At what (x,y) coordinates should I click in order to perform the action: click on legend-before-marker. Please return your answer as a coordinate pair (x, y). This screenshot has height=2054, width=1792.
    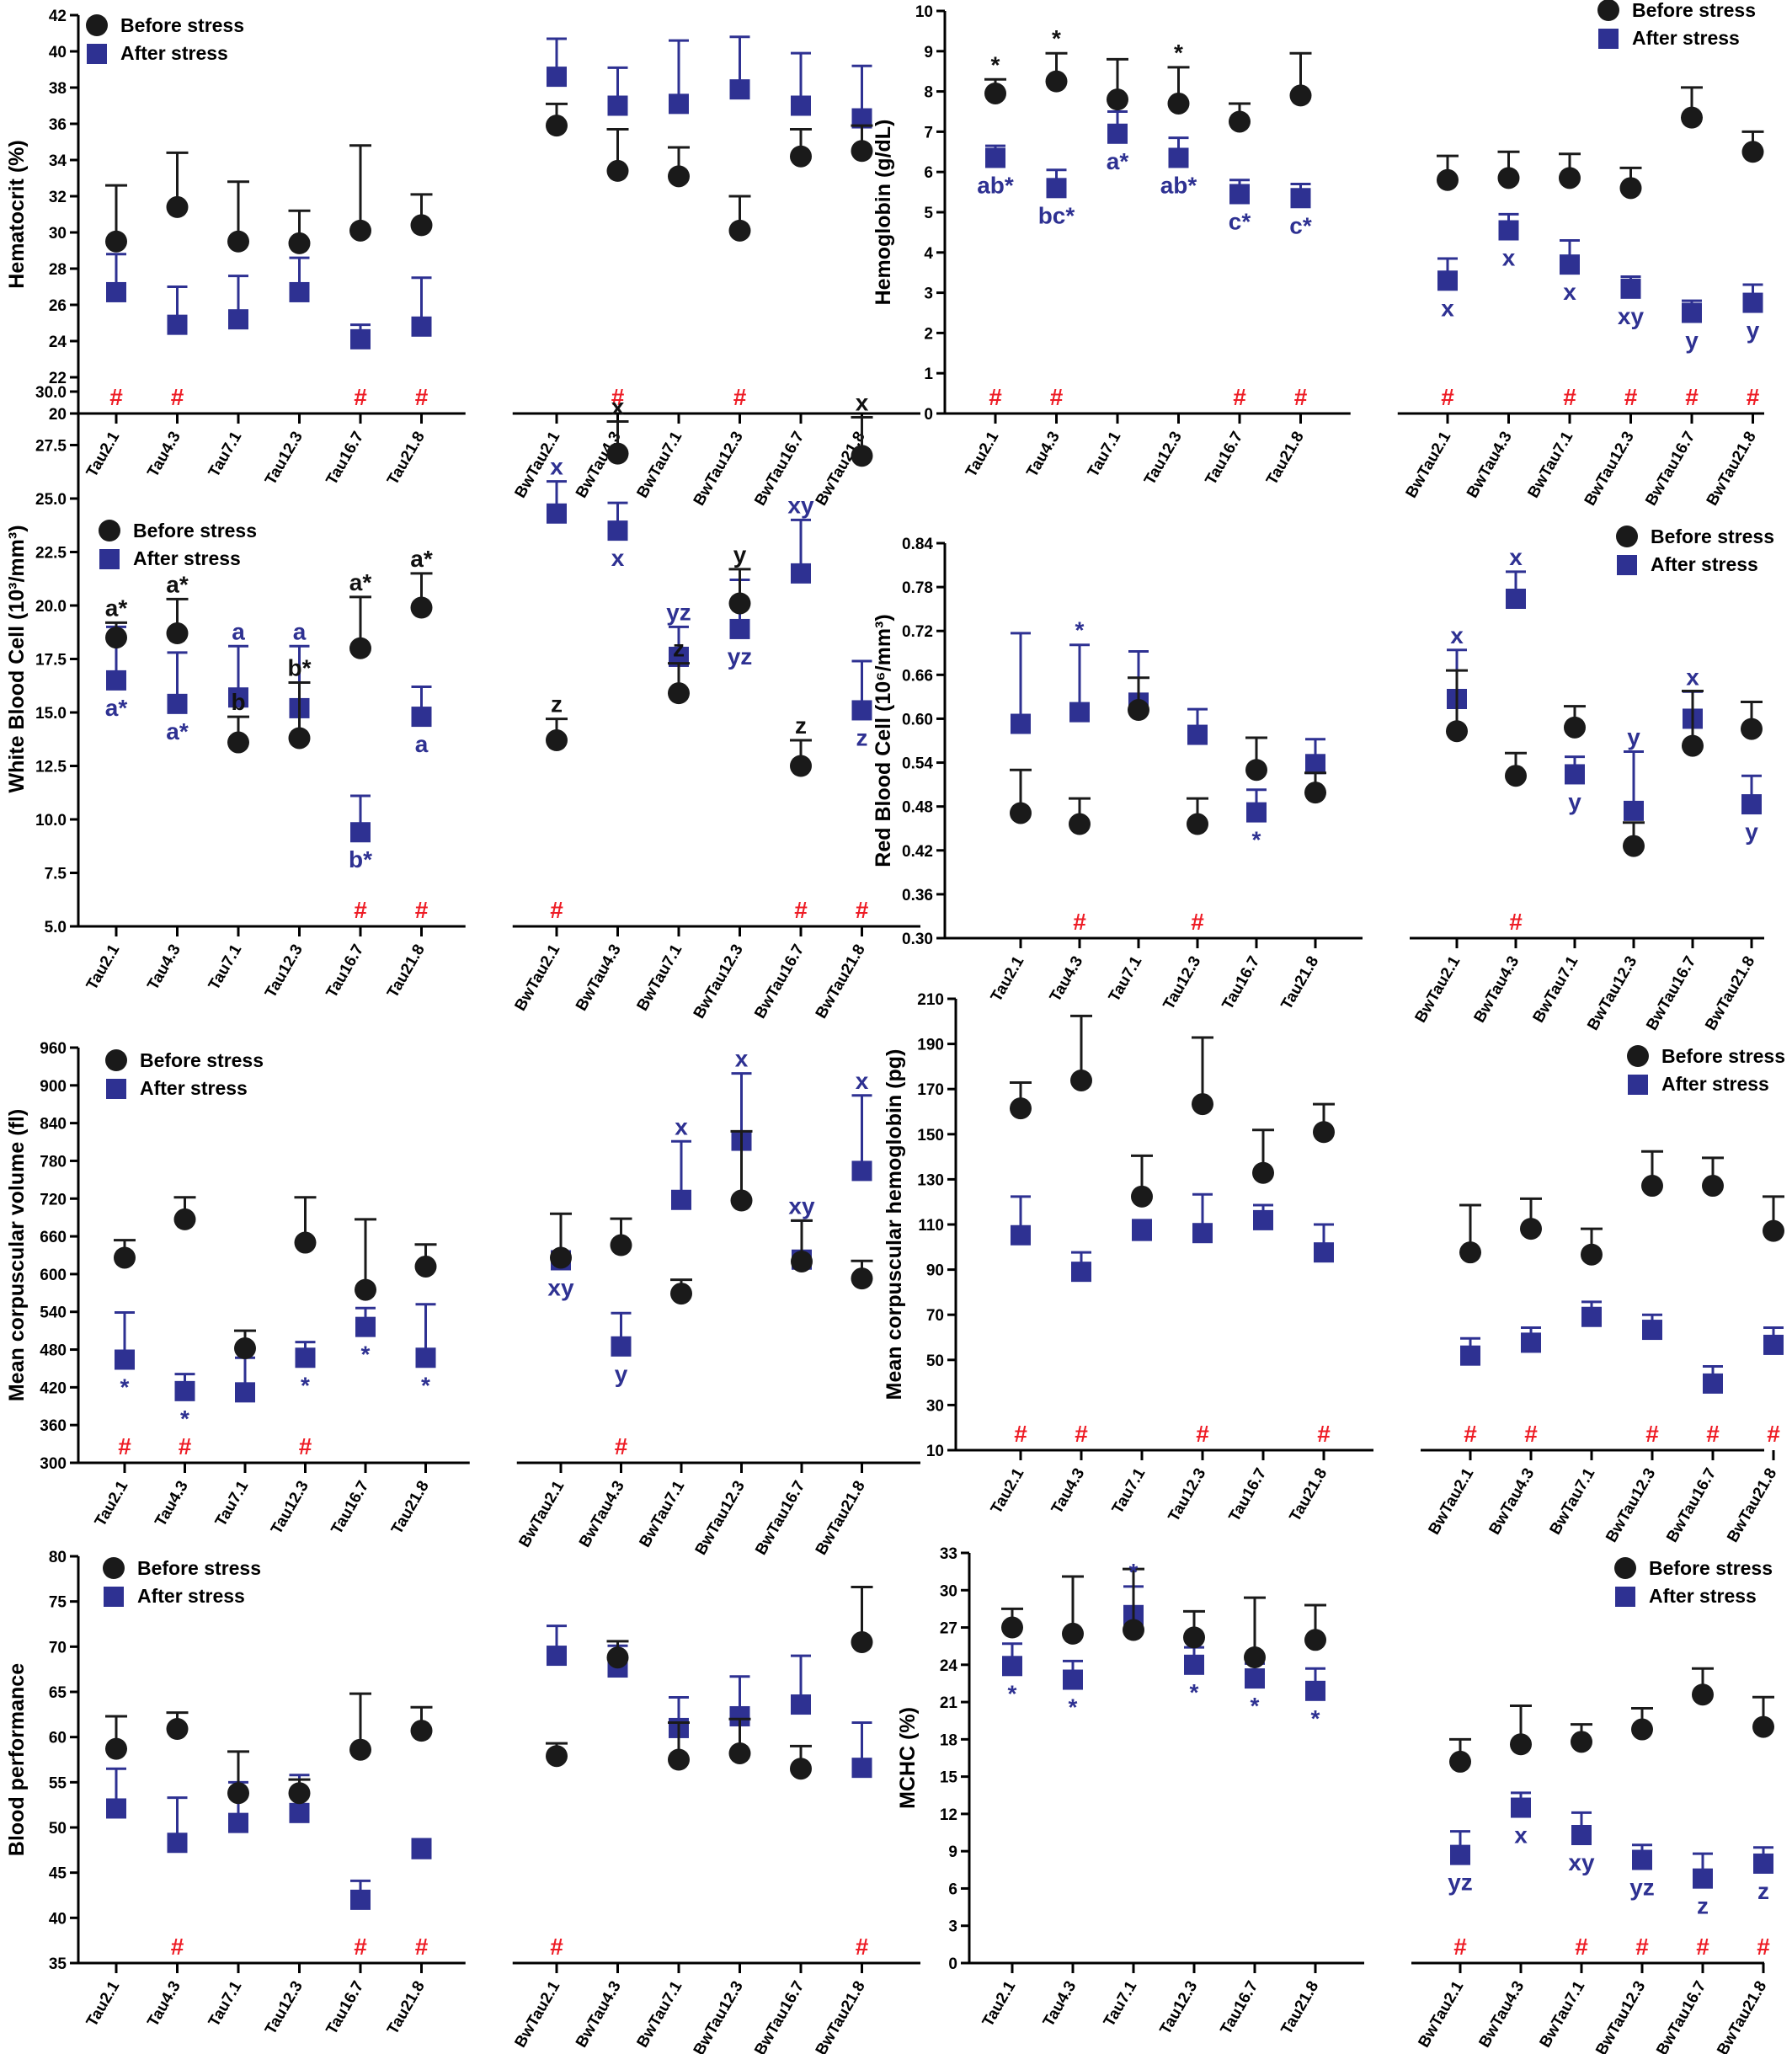
    Looking at the image, I should click on (1625, 1568).